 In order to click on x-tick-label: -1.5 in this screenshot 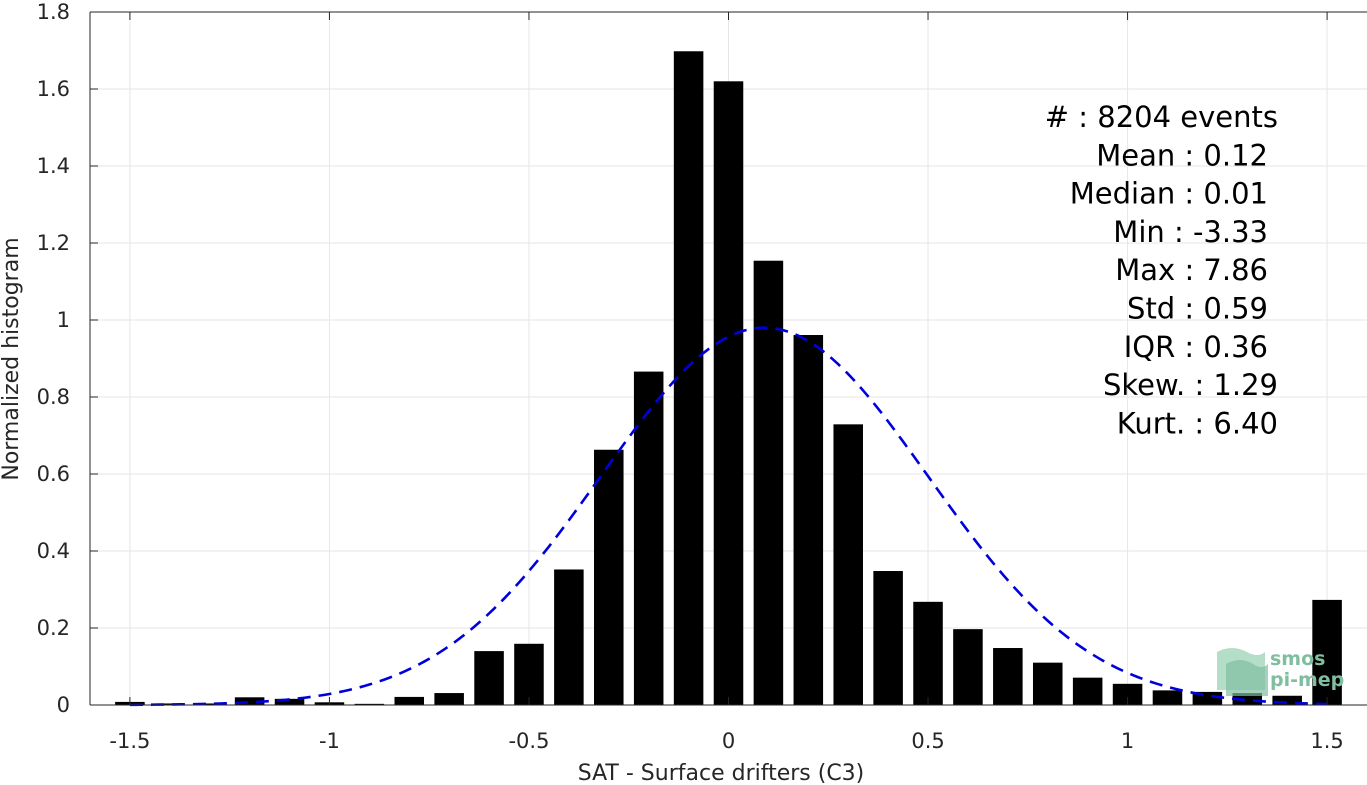, I will do `click(129, 741)`.